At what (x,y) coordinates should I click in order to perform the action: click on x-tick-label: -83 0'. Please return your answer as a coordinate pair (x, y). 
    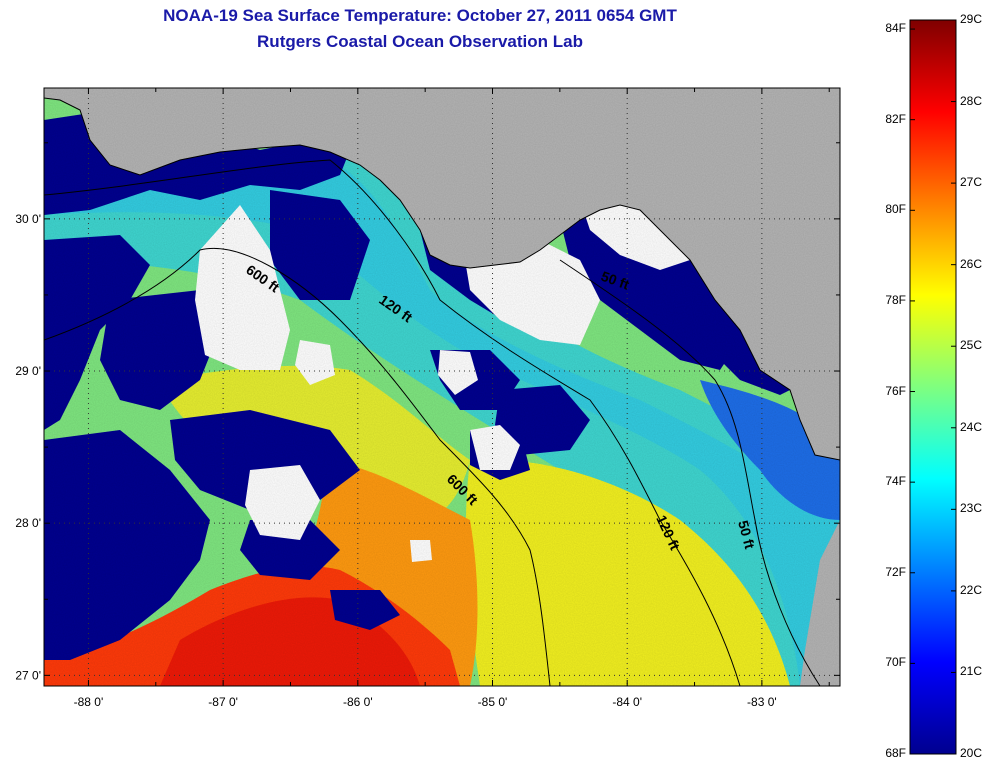
    Looking at the image, I should click on (762, 702).